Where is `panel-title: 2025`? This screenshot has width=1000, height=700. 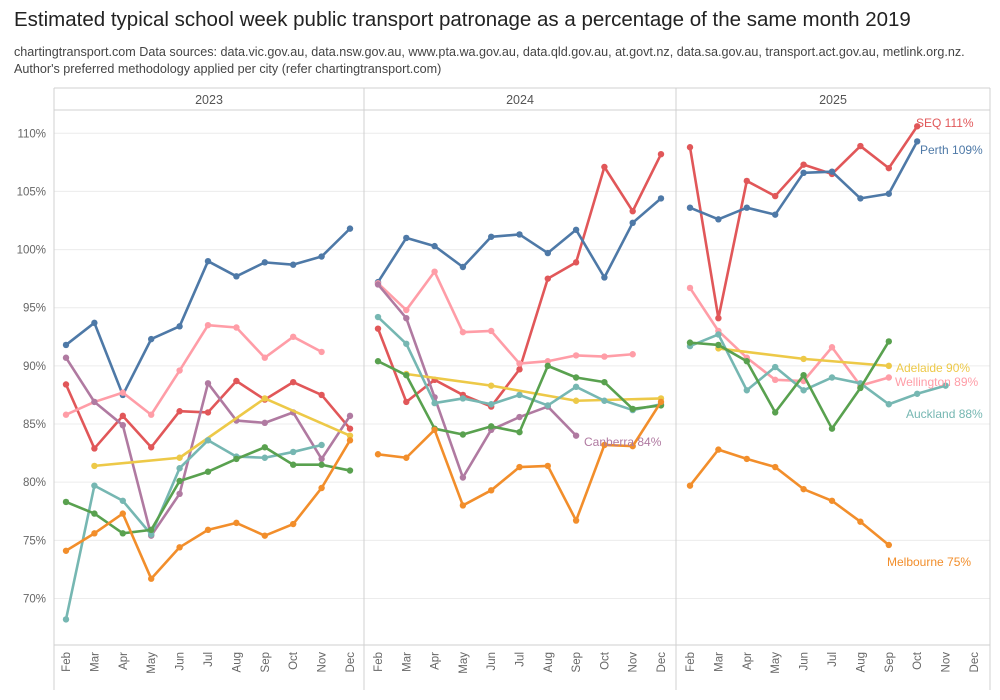 panel-title: 2025 is located at coordinates (833, 100).